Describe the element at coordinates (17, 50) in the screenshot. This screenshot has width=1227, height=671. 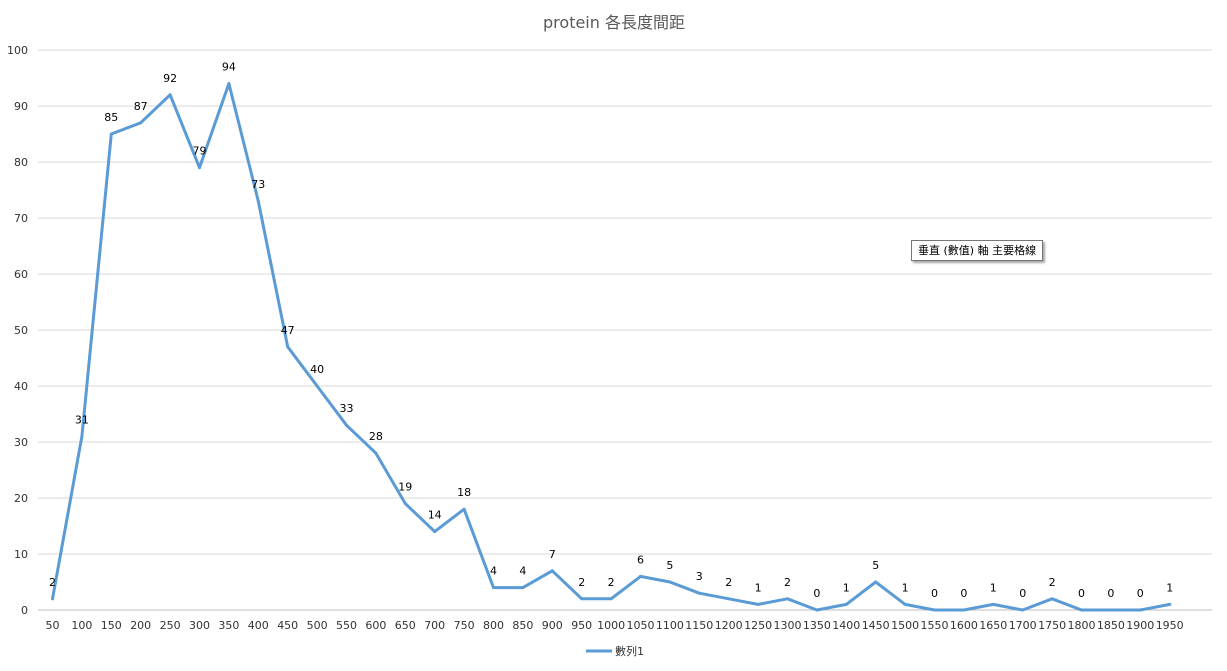
I see `y-tick-label: 100` at that location.